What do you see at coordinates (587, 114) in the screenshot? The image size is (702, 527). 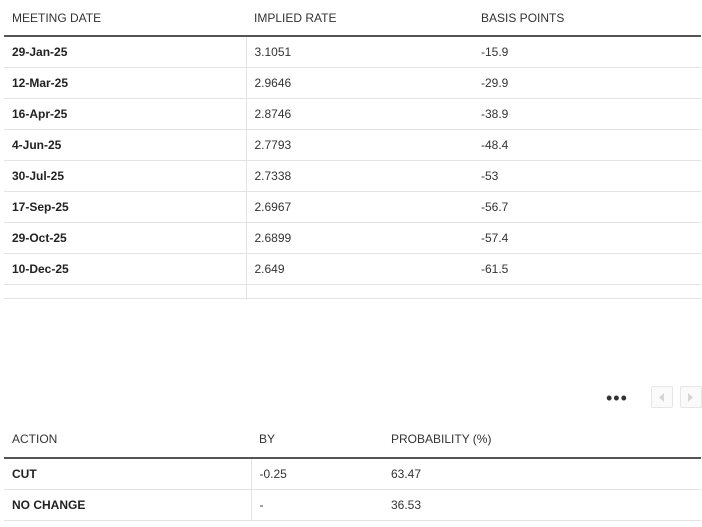 I see `basis-points-cell: -38.9` at bounding box center [587, 114].